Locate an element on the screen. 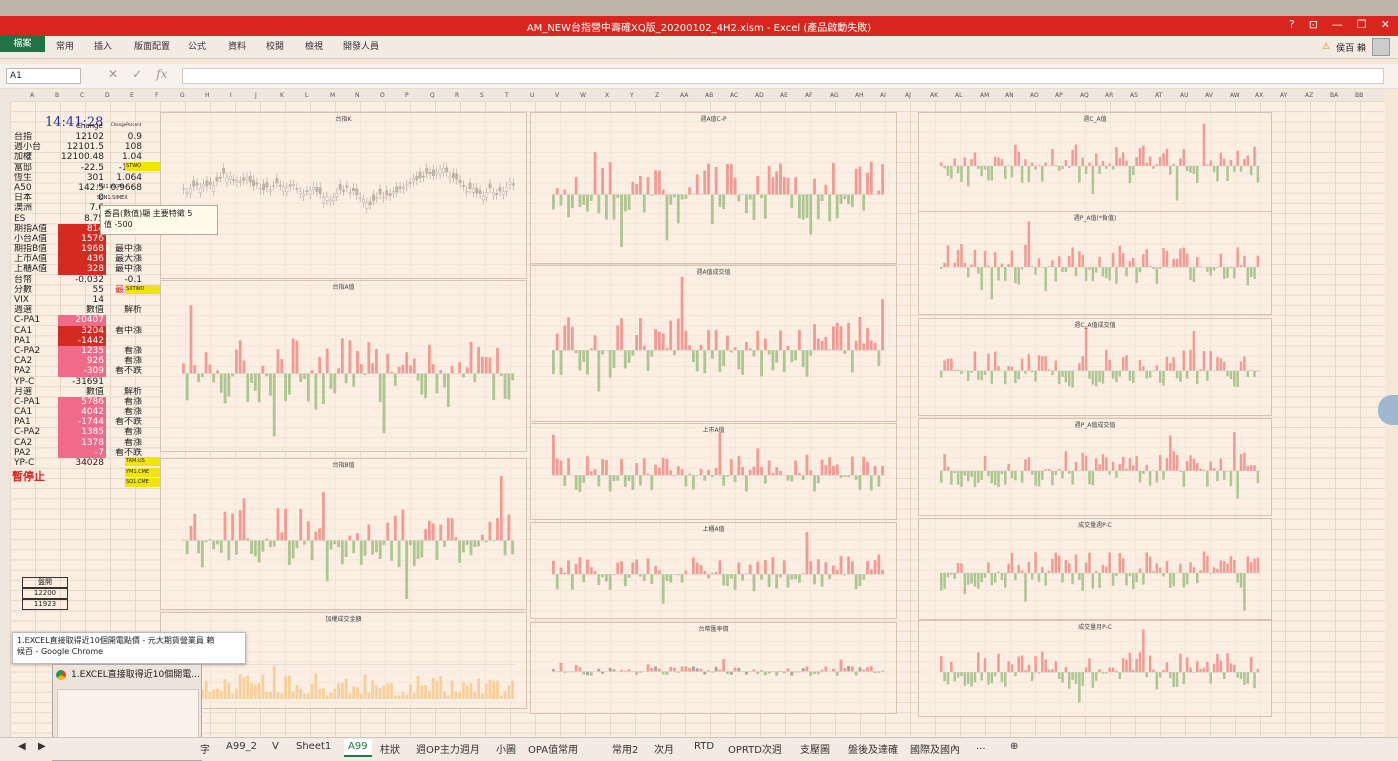  open-price-cell: 12200 is located at coordinates (45, 593).